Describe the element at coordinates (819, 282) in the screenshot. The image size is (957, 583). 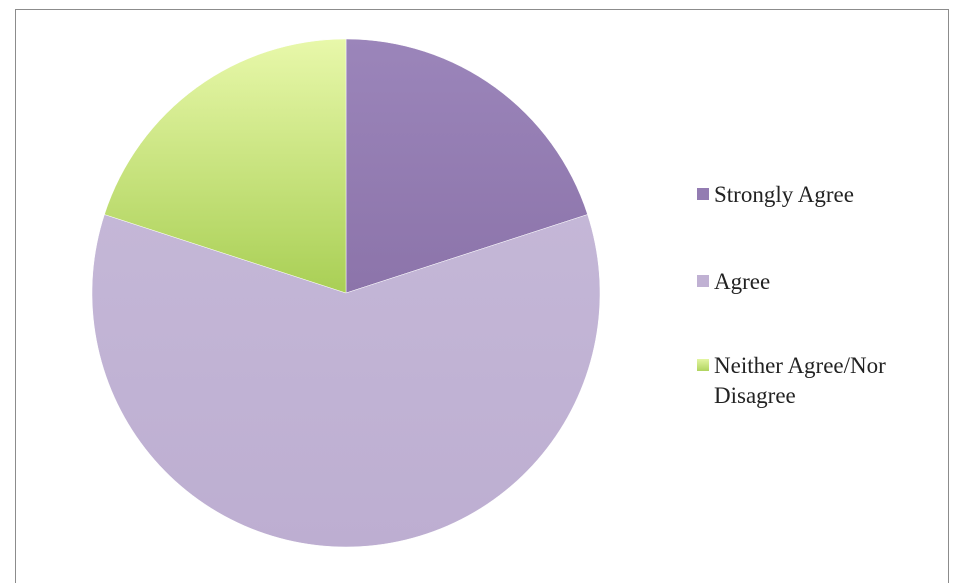
I see `legend-label: Agree` at that location.